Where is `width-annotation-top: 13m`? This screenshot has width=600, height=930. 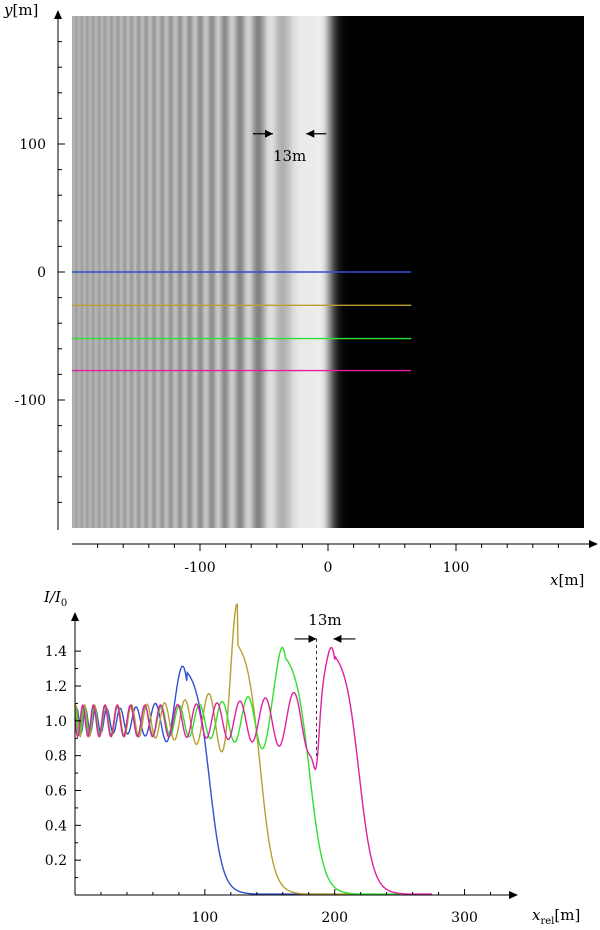
width-annotation-top: 13m is located at coordinates (289, 147).